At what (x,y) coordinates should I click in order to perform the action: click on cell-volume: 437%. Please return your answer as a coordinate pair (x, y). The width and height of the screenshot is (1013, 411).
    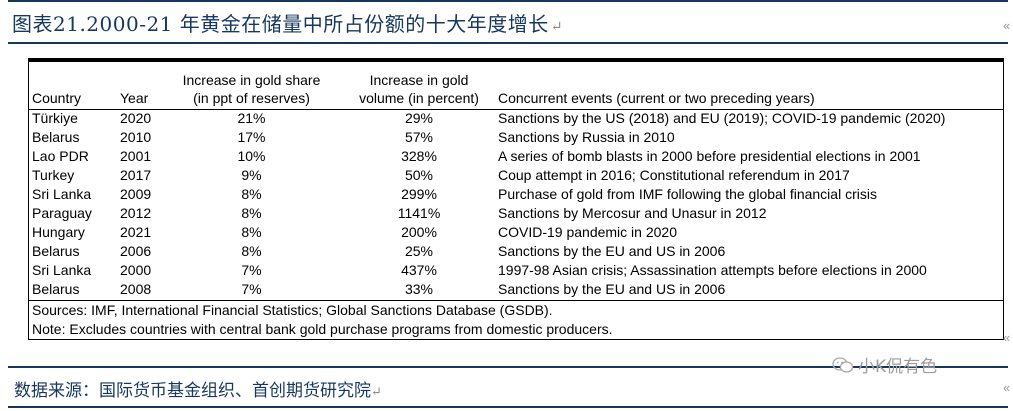
    Looking at the image, I should click on (419, 270).